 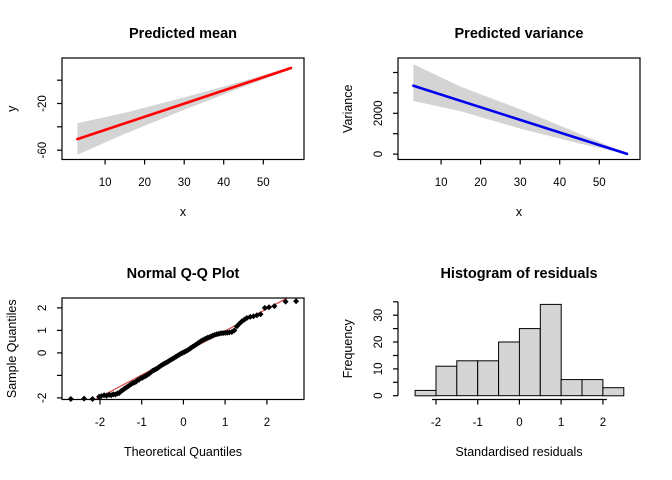 I want to click on y-axis-label: Sample Quantiles, so click(x=12, y=348).